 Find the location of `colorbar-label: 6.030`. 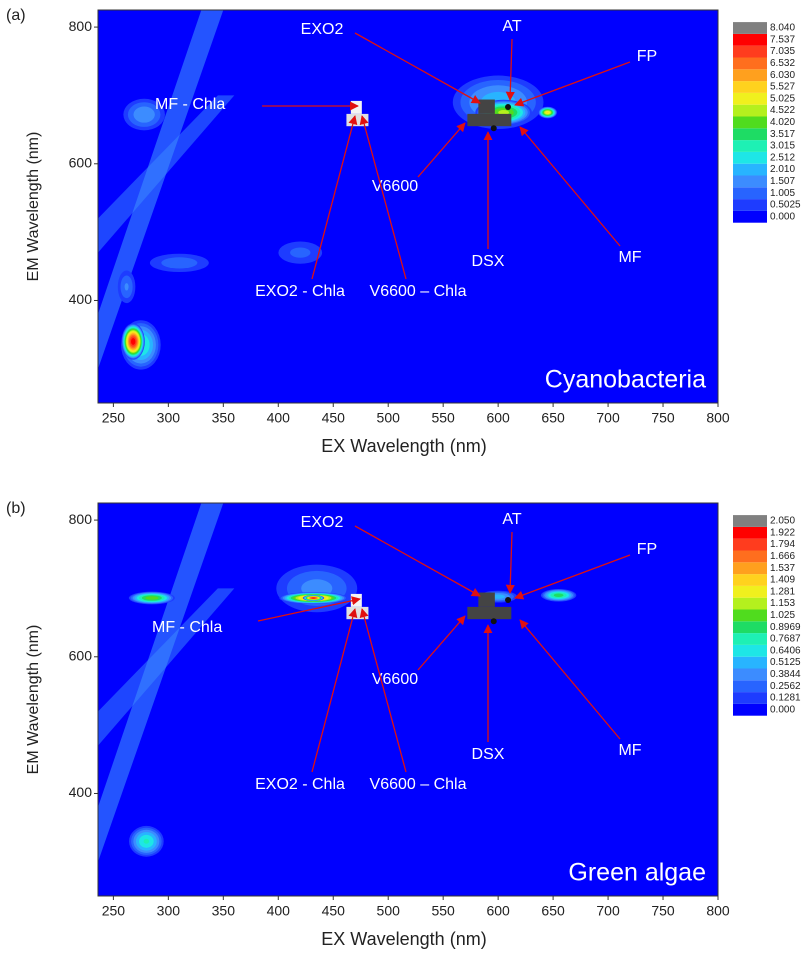

colorbar-label: 6.030 is located at coordinates (782, 75).